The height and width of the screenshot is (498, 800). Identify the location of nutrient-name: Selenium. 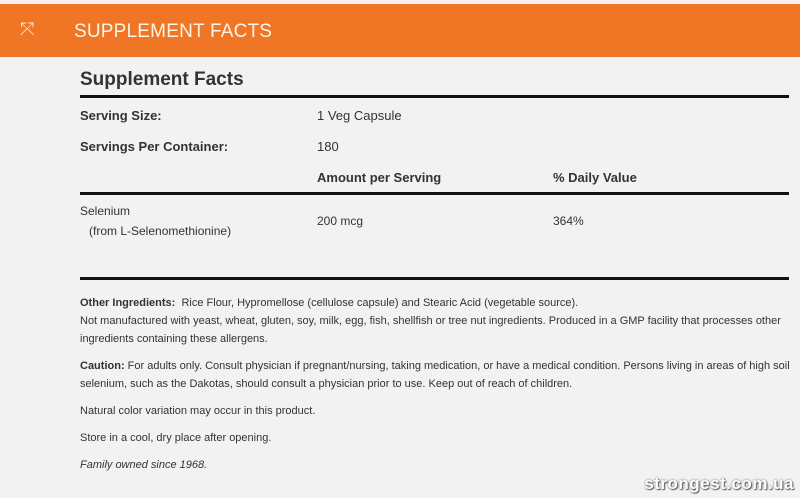
(105, 211).